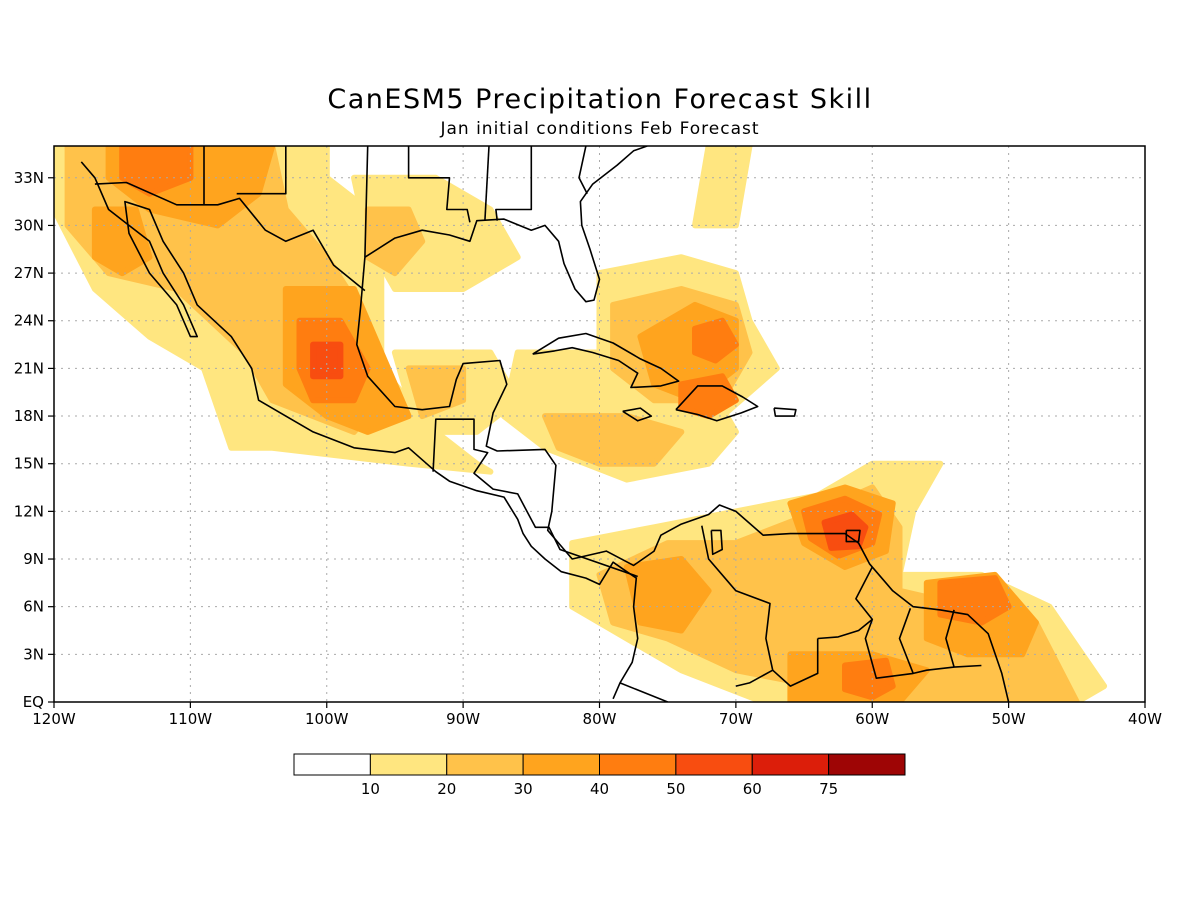  Describe the element at coordinates (869, 679) in the screenshot. I see `region-amazon-peak` at that location.